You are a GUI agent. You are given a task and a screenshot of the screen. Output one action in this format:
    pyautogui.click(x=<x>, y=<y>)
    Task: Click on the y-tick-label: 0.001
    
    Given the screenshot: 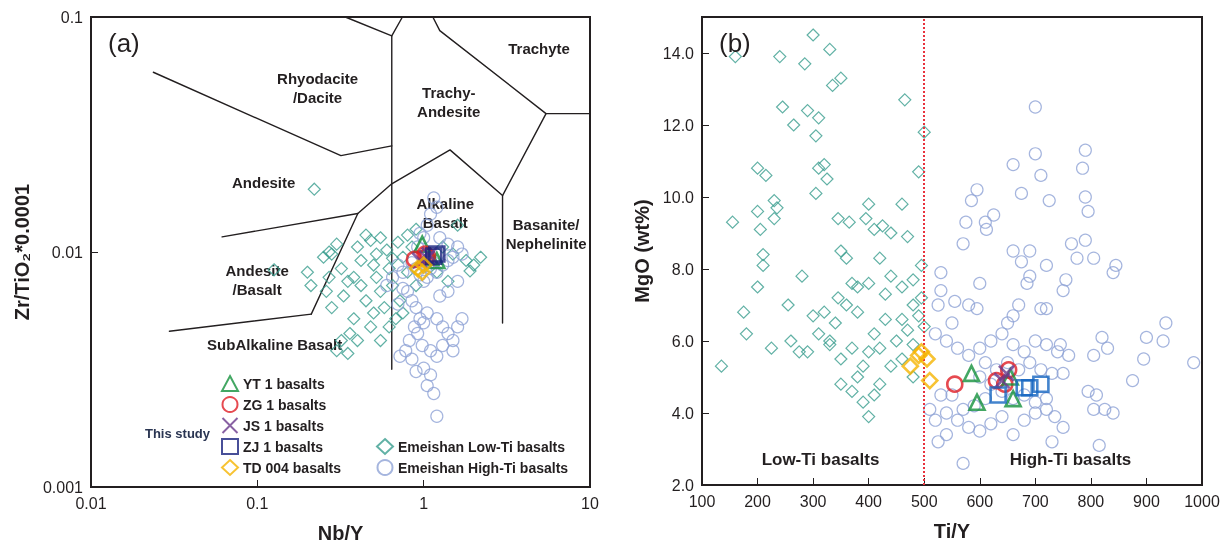 What is the action you would take?
    pyautogui.click(x=63, y=487)
    